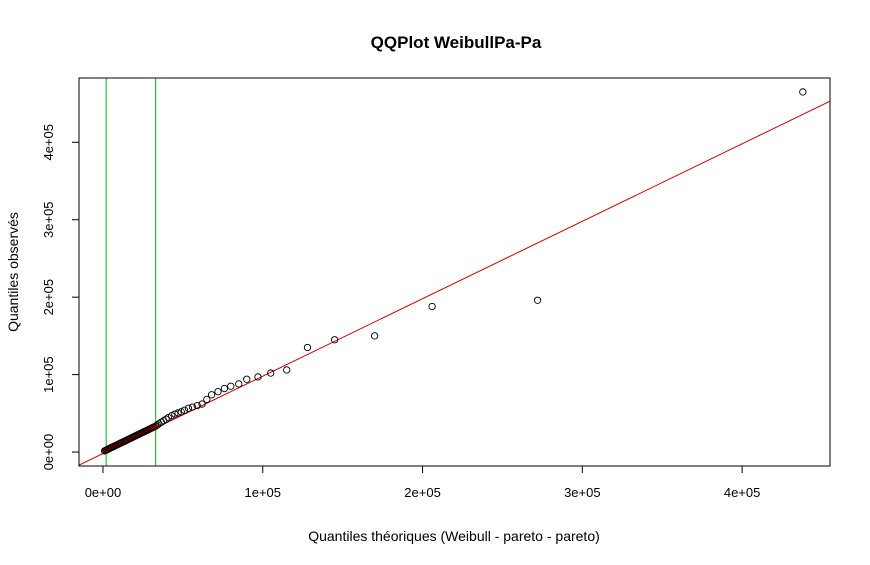 This screenshot has width=870, height=565. What do you see at coordinates (582, 492) in the screenshot?
I see `x-tick-label: 3e+05` at bounding box center [582, 492].